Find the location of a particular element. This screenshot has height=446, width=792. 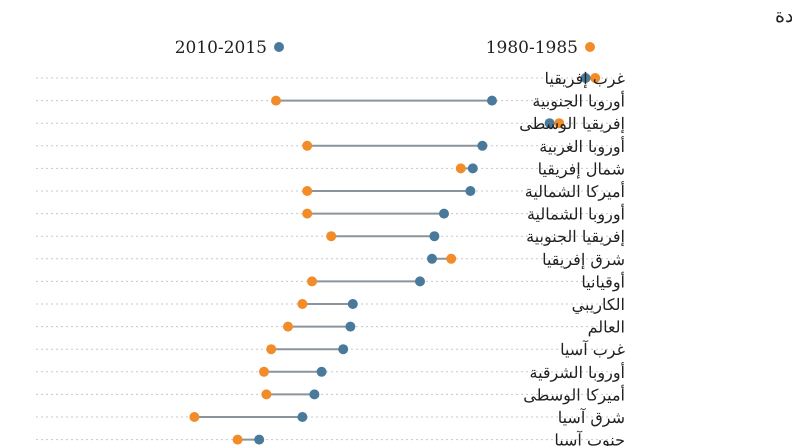

legend: 1980-1985 2010-2015 is located at coordinates (385, 48).